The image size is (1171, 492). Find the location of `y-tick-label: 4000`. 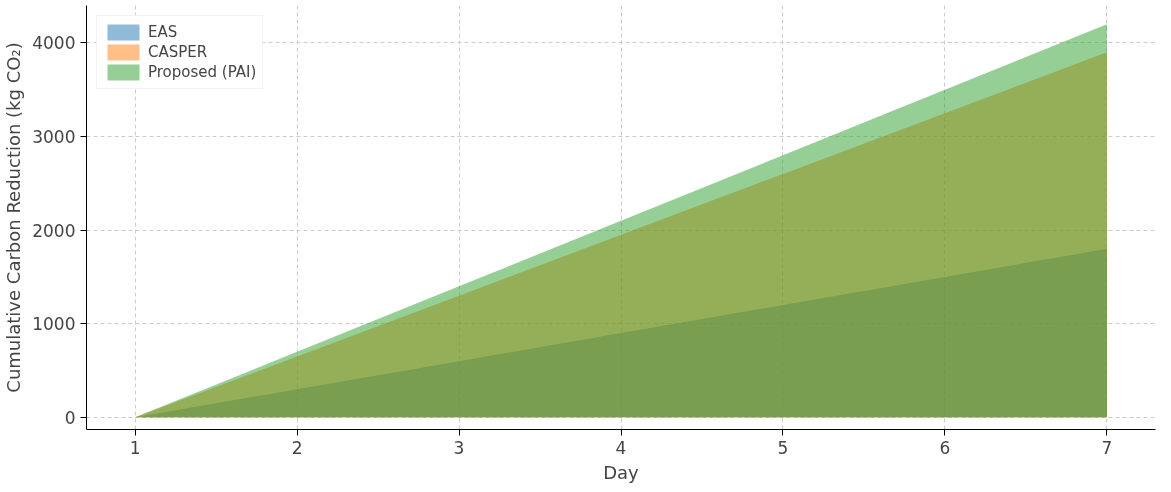

y-tick-label: 4000 is located at coordinates (54, 43).